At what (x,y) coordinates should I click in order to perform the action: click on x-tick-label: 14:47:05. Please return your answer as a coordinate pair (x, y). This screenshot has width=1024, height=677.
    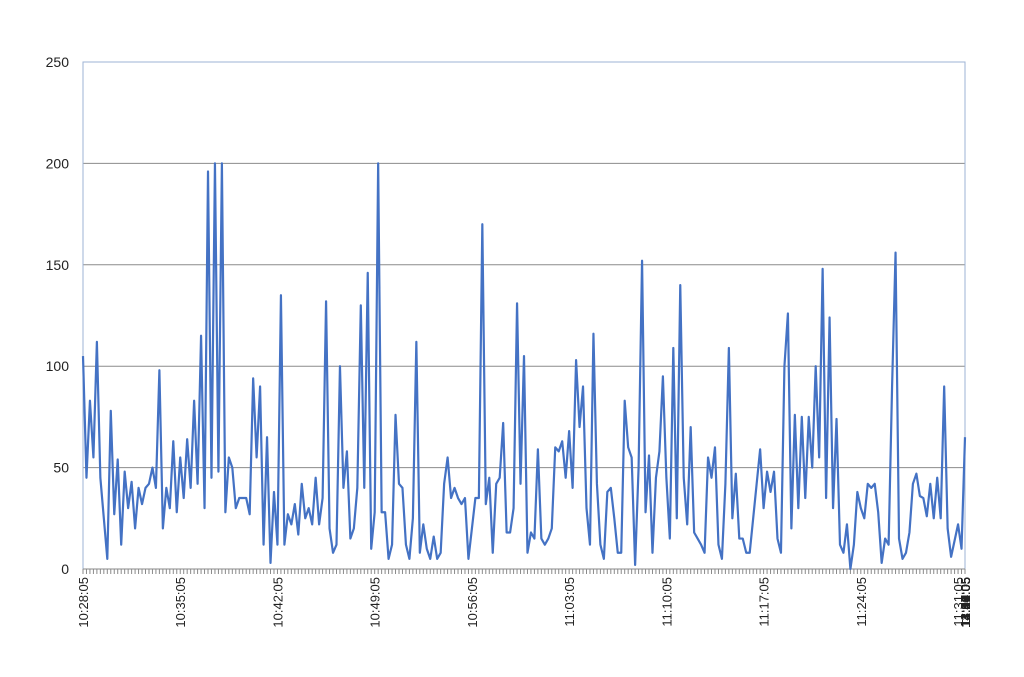
    Looking at the image, I should click on (965, 602).